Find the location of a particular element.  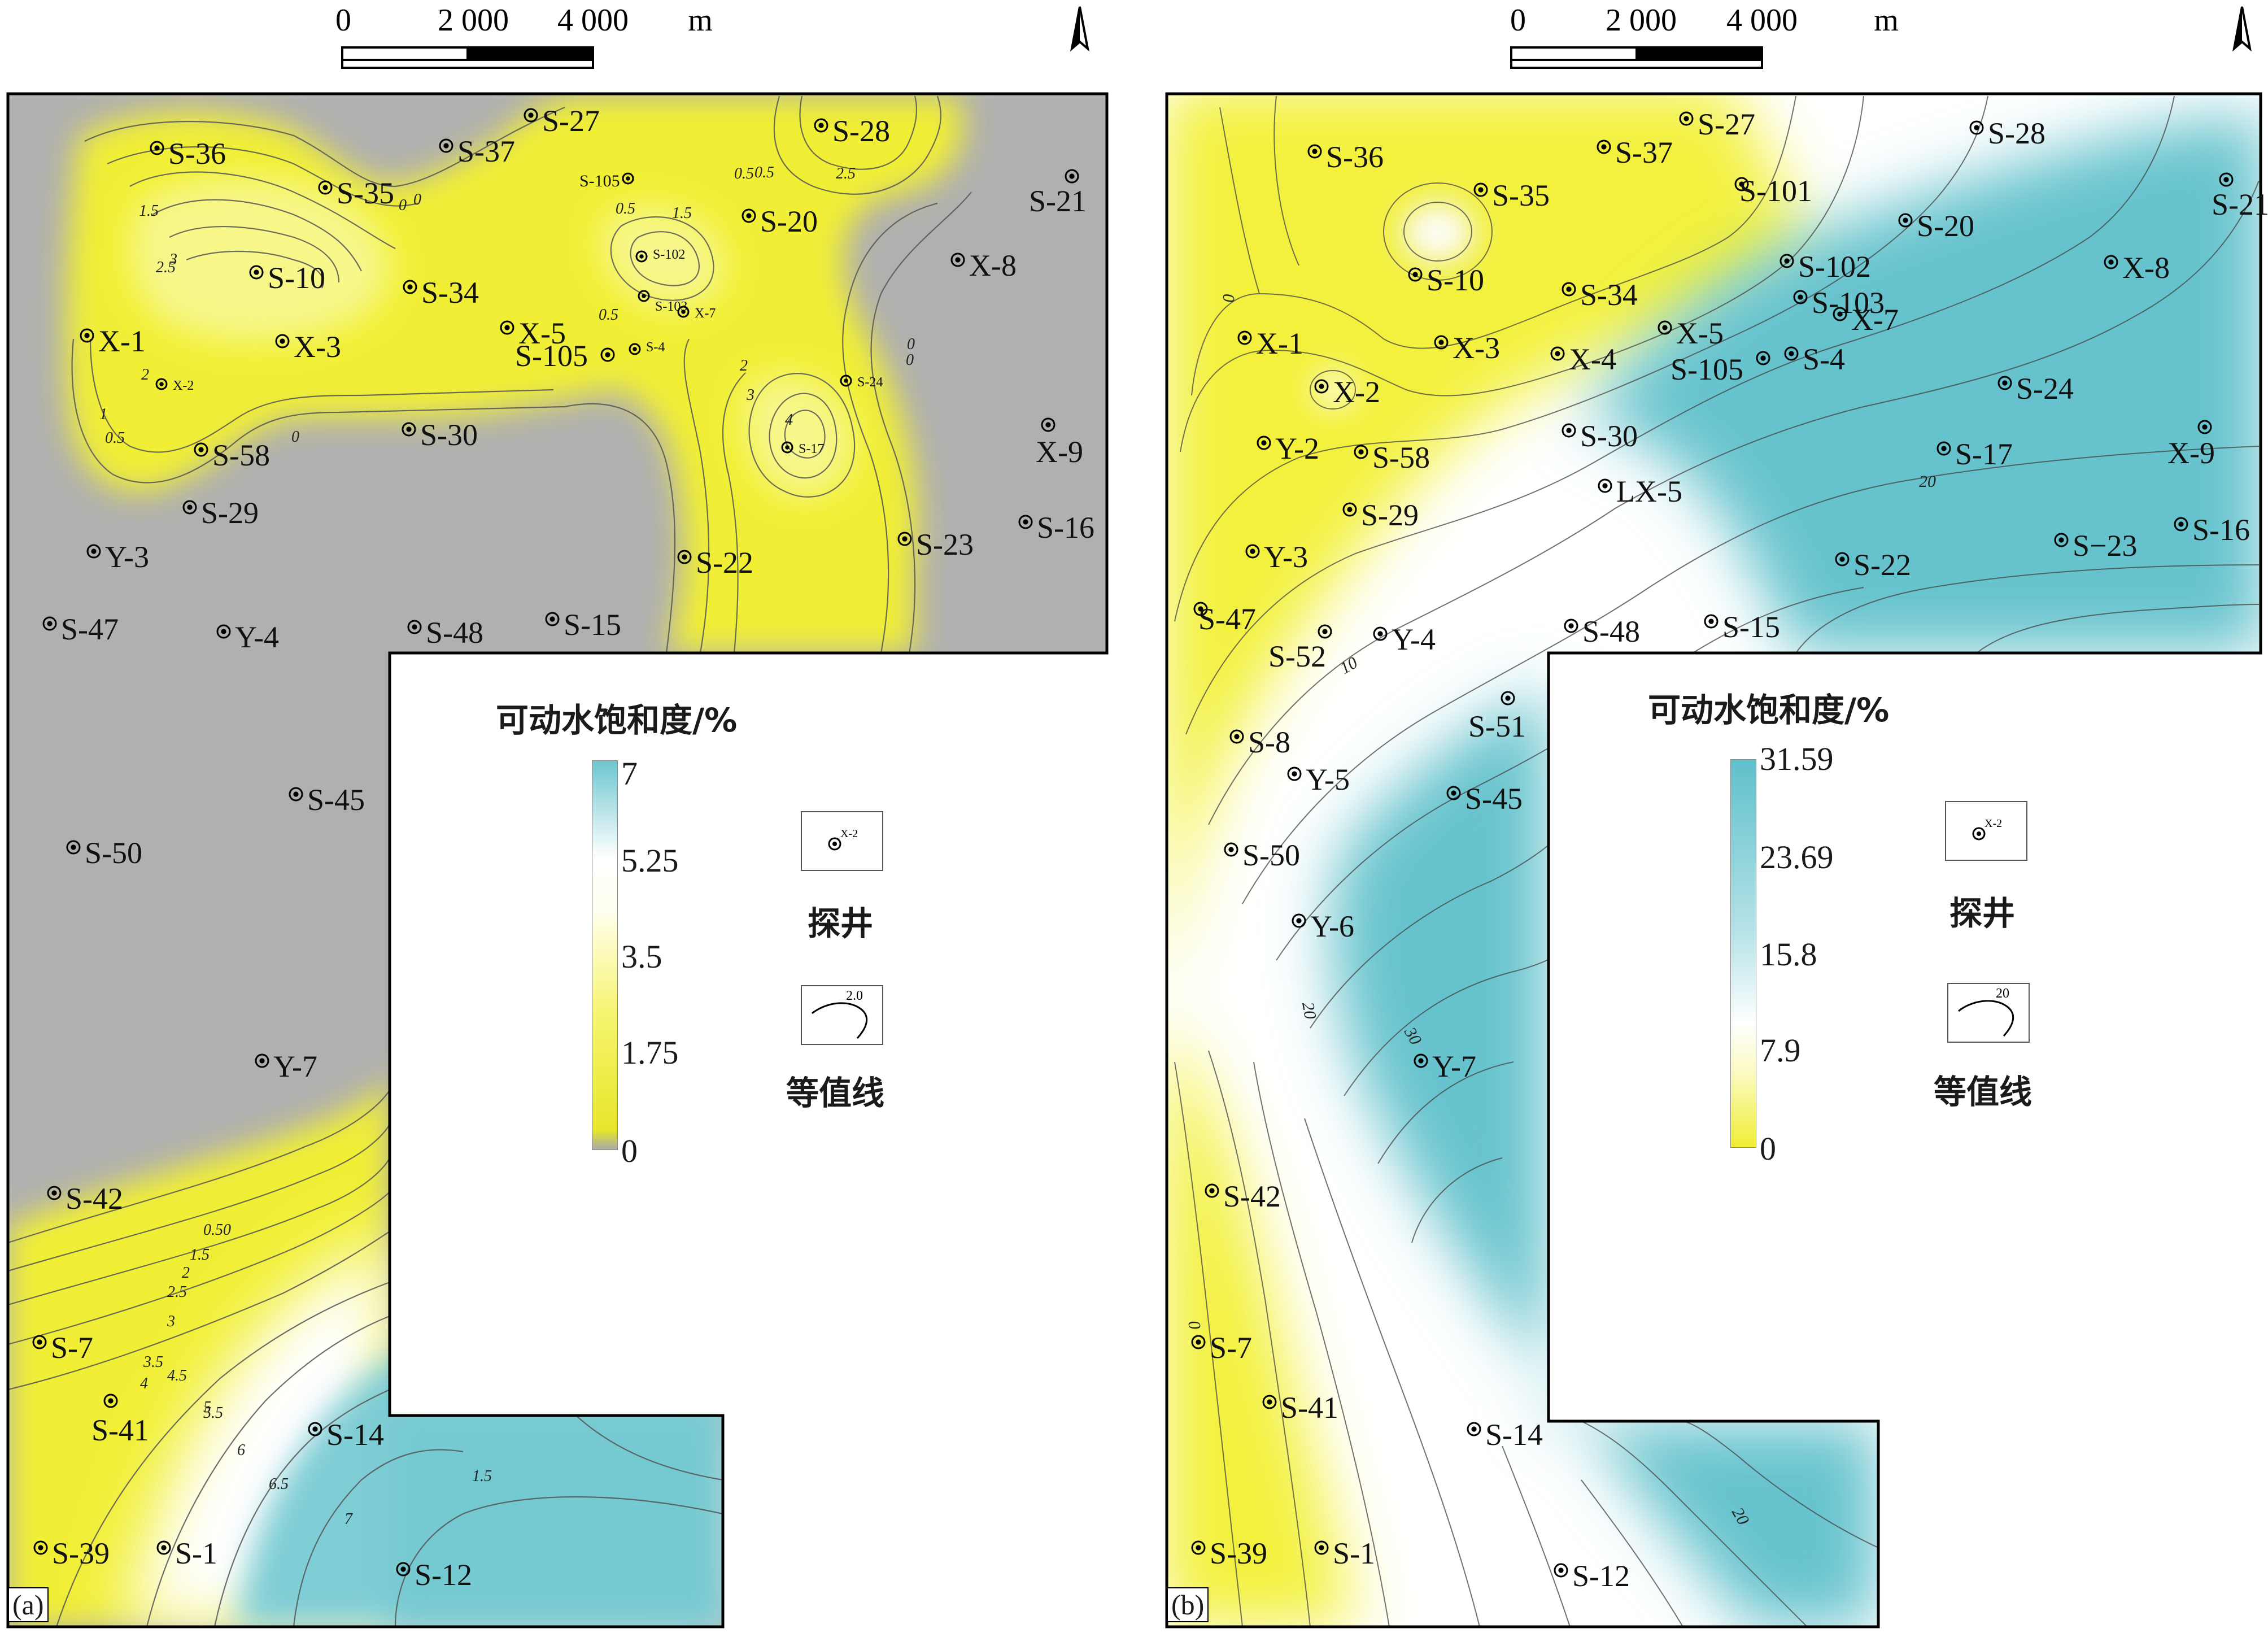

well-marker: S-12 is located at coordinates (1592, 1576).